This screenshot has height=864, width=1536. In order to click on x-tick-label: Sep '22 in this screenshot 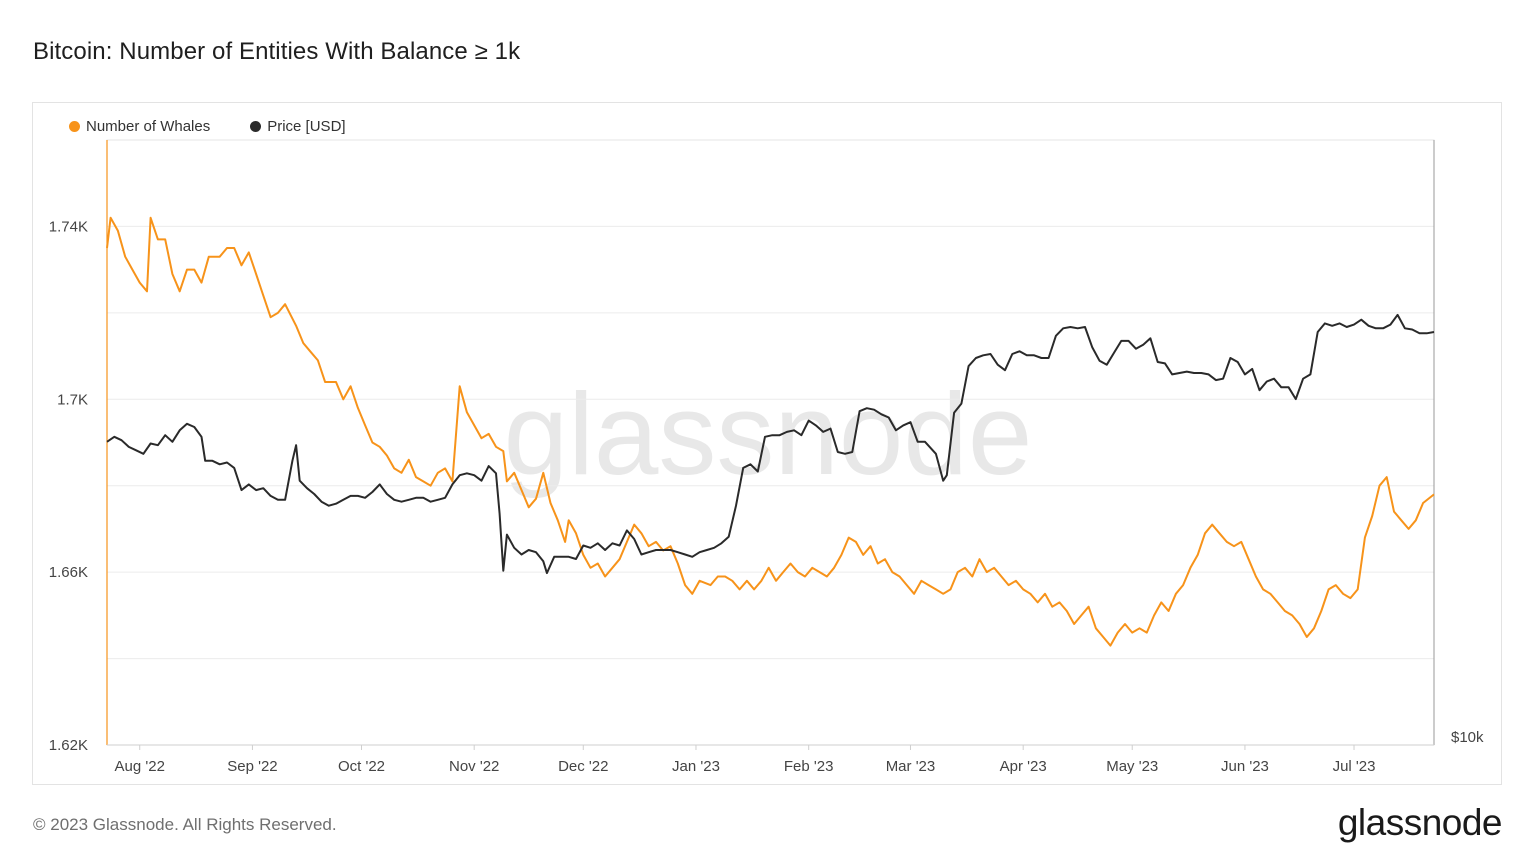, I will do `click(252, 766)`.